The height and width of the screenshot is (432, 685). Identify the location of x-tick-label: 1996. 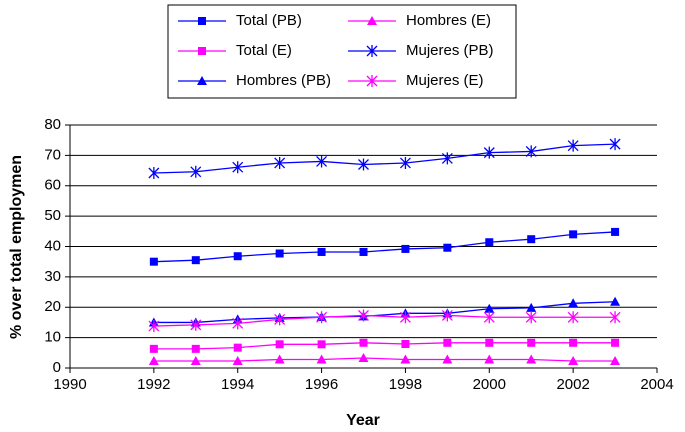
(321, 384).